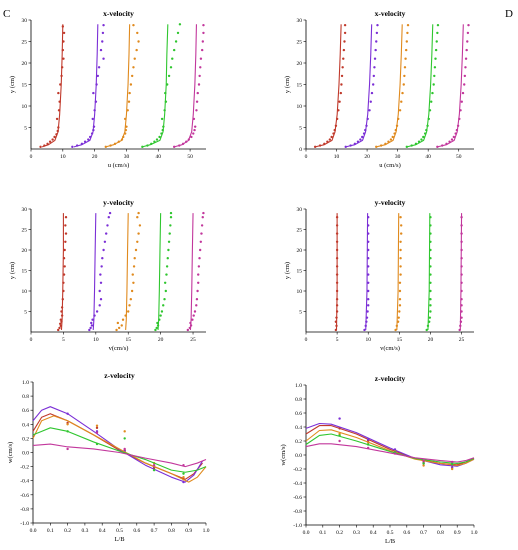 This screenshot has height=550, width=518. What do you see at coordinates (159, 157) in the screenshot?
I see `x-tick-label: 40` at bounding box center [159, 157].